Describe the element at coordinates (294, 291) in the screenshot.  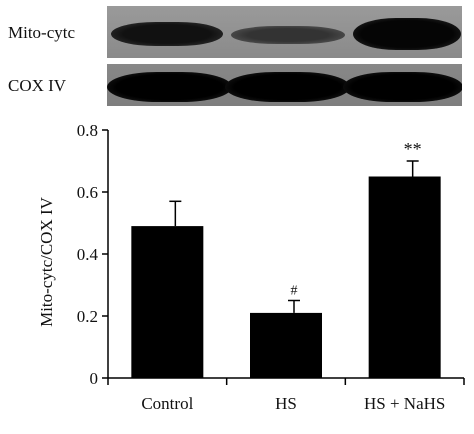
I see `significance-mark-1: #` at that location.